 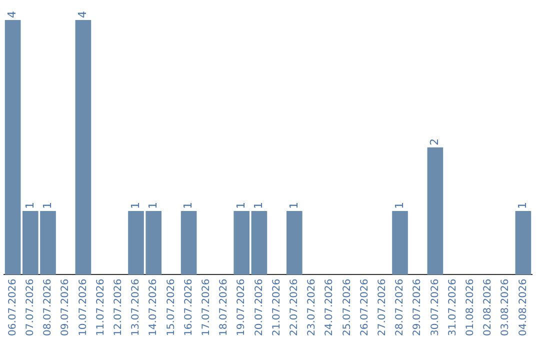 What do you see at coordinates (100, 307) in the screenshot?
I see `x-tick-label: 11.07.2026` at bounding box center [100, 307].